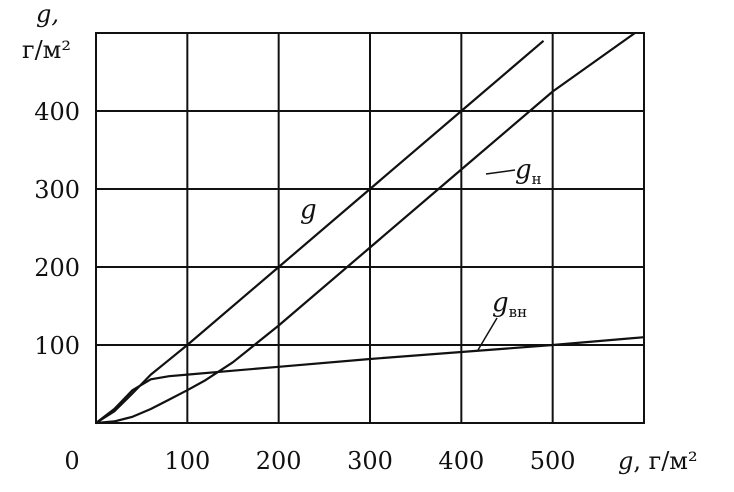  Describe the element at coordinates (421, 253) in the screenshot. I see `series-labels: g gн gвн` at that location.